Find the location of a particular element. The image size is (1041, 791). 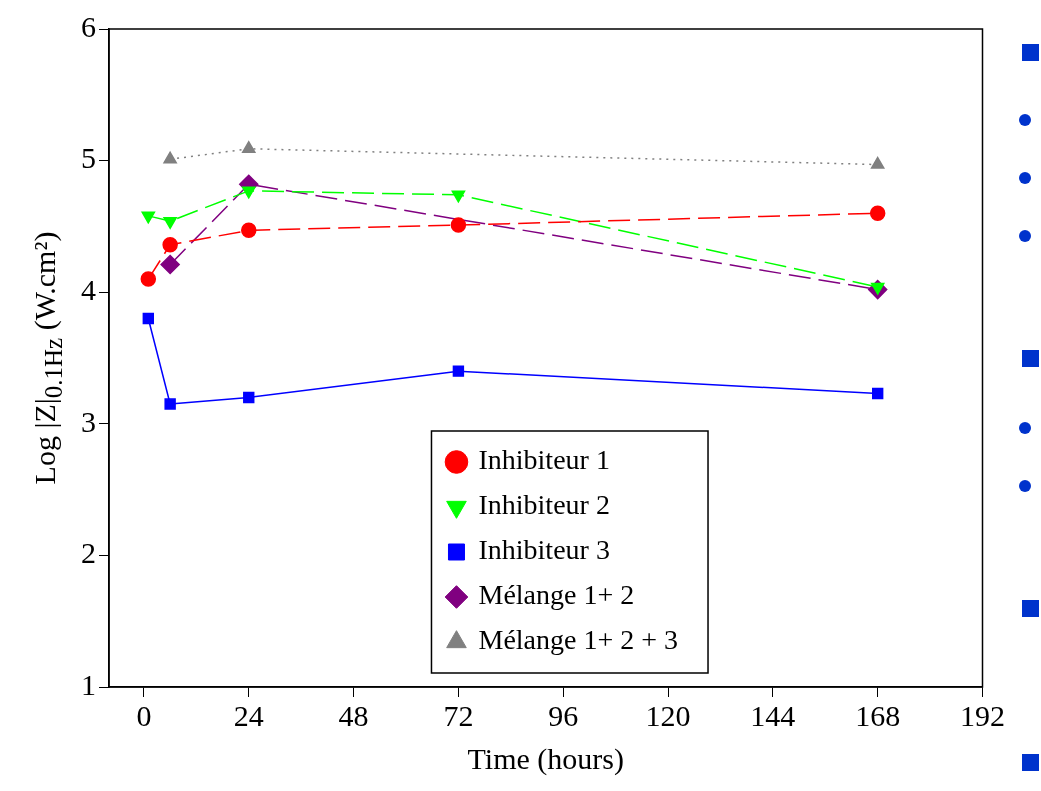

y-tick-label: 2 is located at coordinates (88, 553).